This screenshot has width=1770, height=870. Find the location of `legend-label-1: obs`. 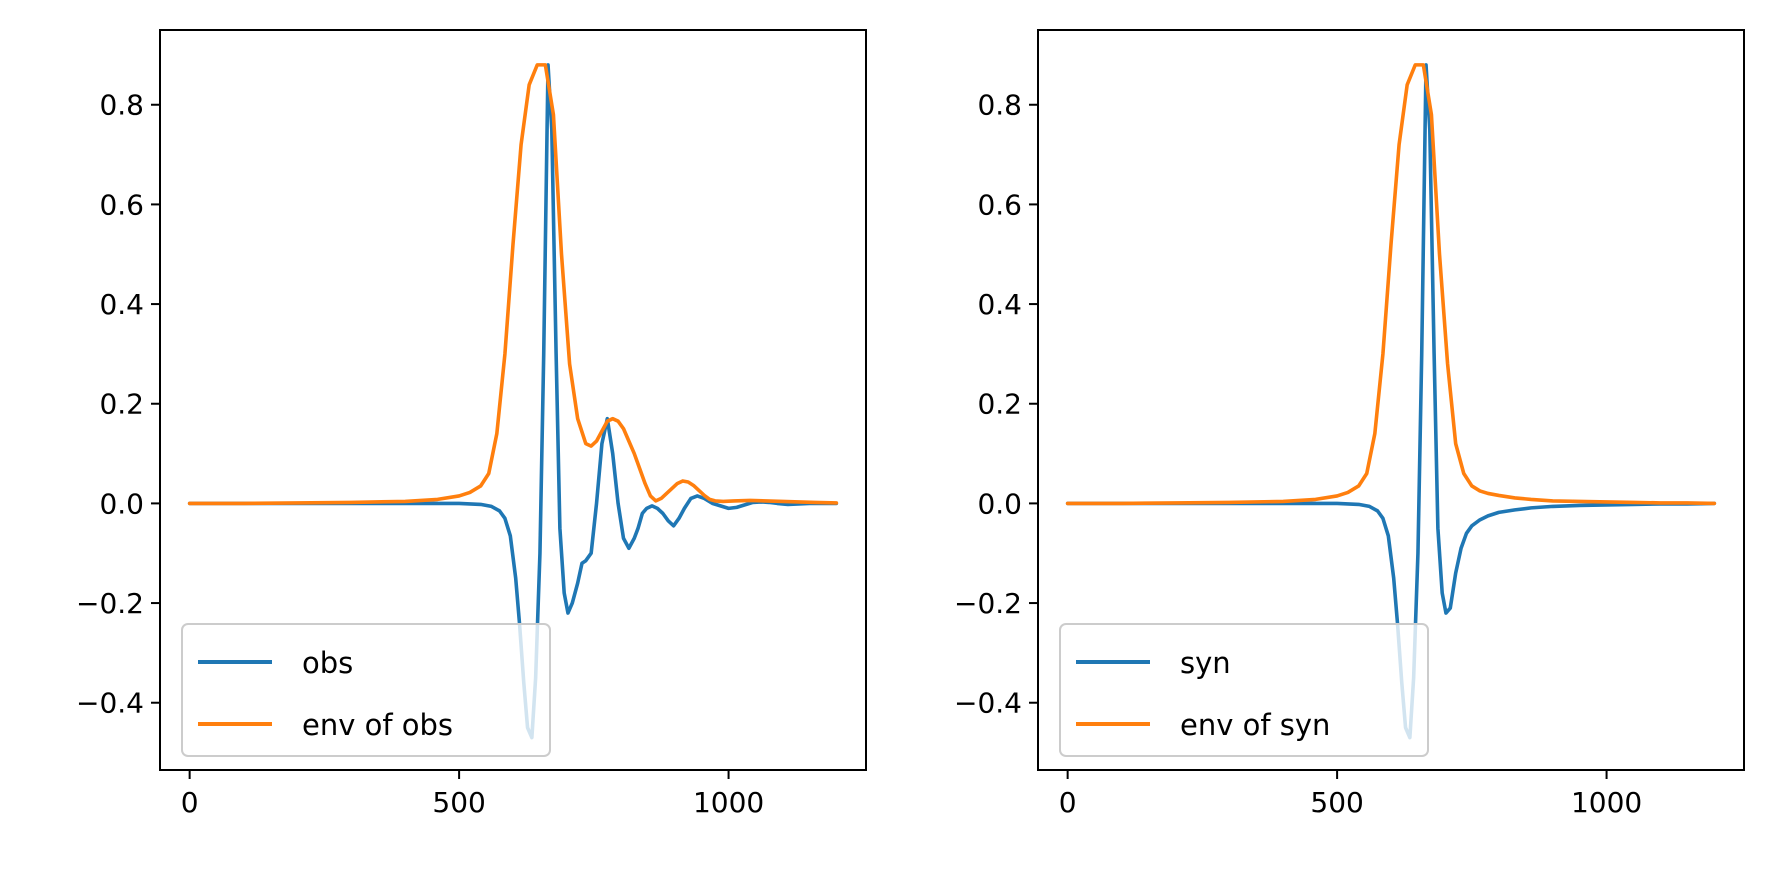

legend-label-1: obs is located at coordinates (327, 663).